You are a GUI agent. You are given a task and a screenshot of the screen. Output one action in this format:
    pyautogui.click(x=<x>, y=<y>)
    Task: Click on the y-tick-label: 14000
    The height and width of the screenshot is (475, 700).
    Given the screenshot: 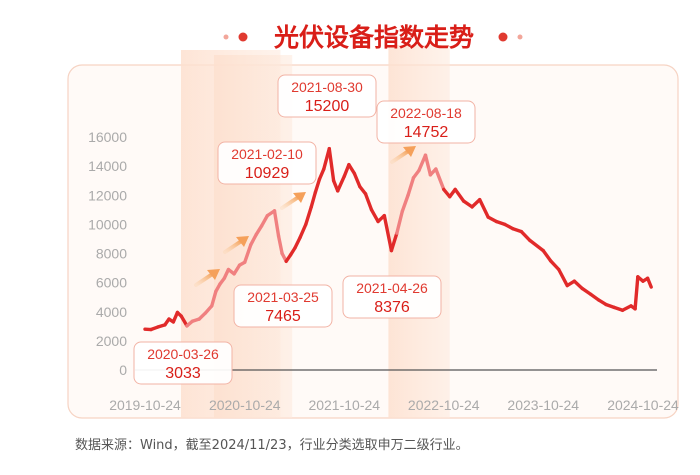 What is the action you would take?
    pyautogui.click(x=107, y=166)
    